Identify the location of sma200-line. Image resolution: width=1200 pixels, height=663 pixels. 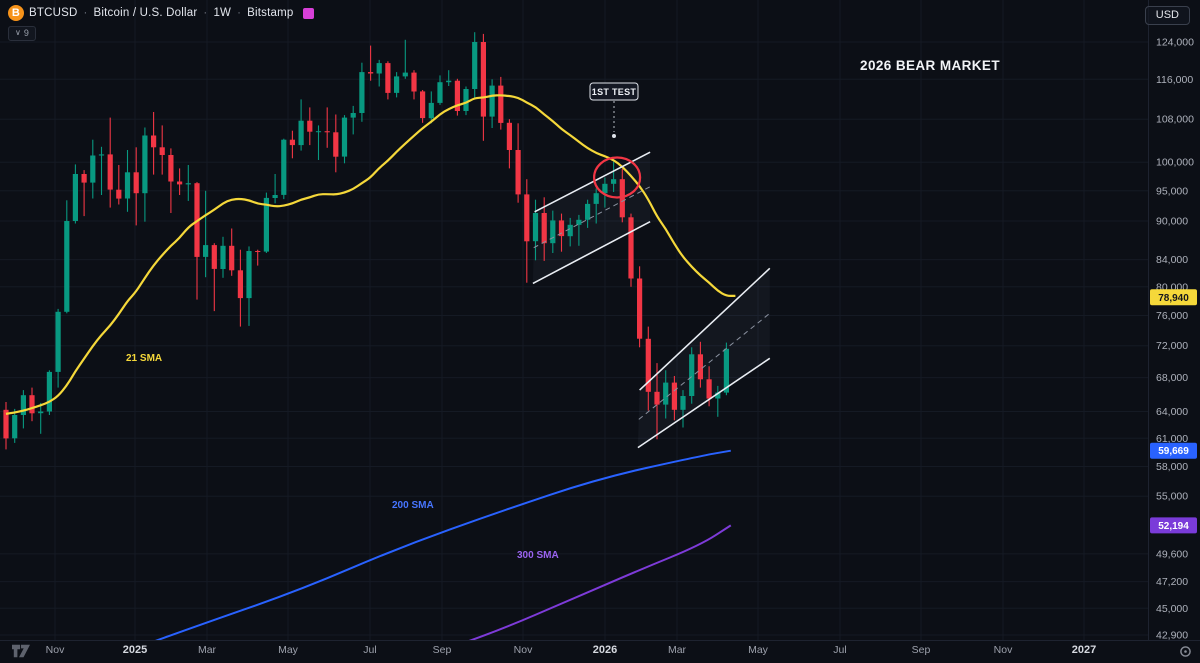
(443, 544).